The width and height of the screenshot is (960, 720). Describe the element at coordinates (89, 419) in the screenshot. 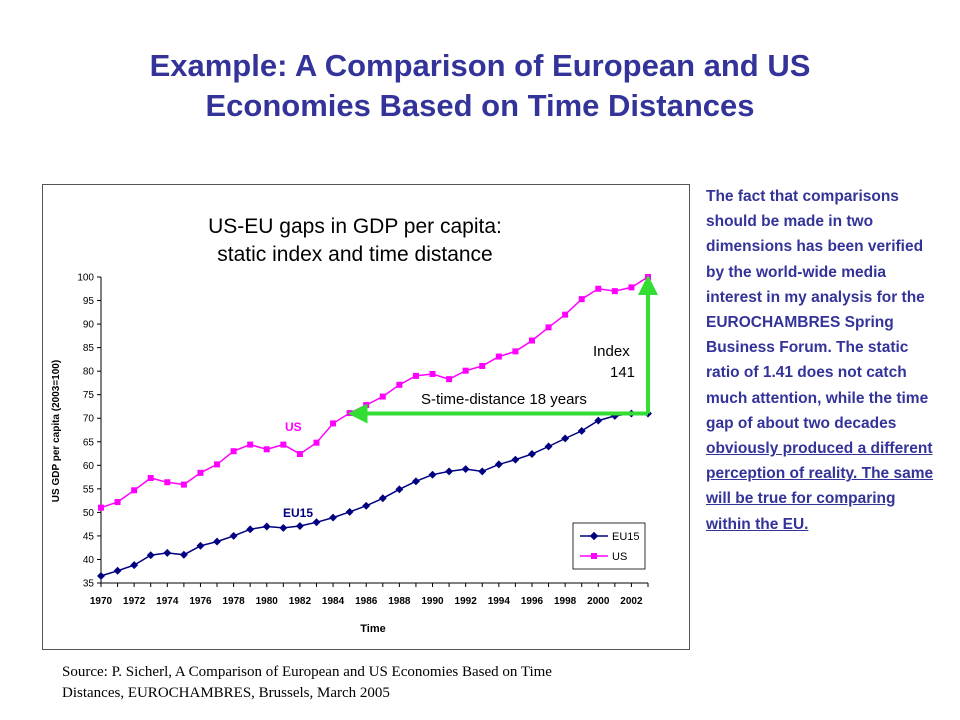

I see `y-tick-label: 70` at that location.